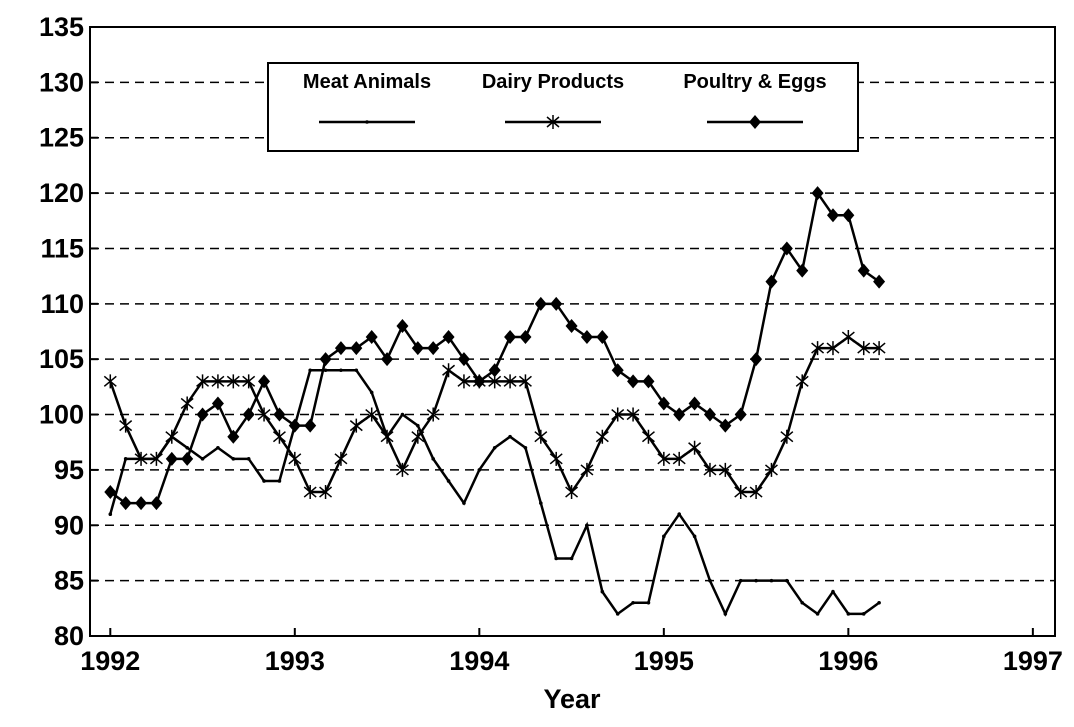 The width and height of the screenshot is (1074, 727). Describe the element at coordinates (62, 304) in the screenshot. I see `y-tick-label: 110` at that location.